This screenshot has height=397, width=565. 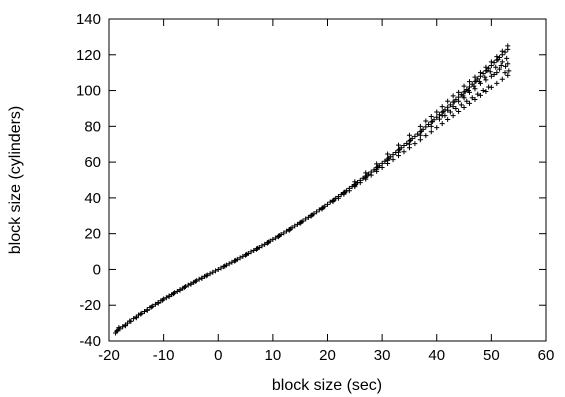 What do you see at coordinates (327, 385) in the screenshot?
I see `x-axis-title: block size (sec)` at bounding box center [327, 385].